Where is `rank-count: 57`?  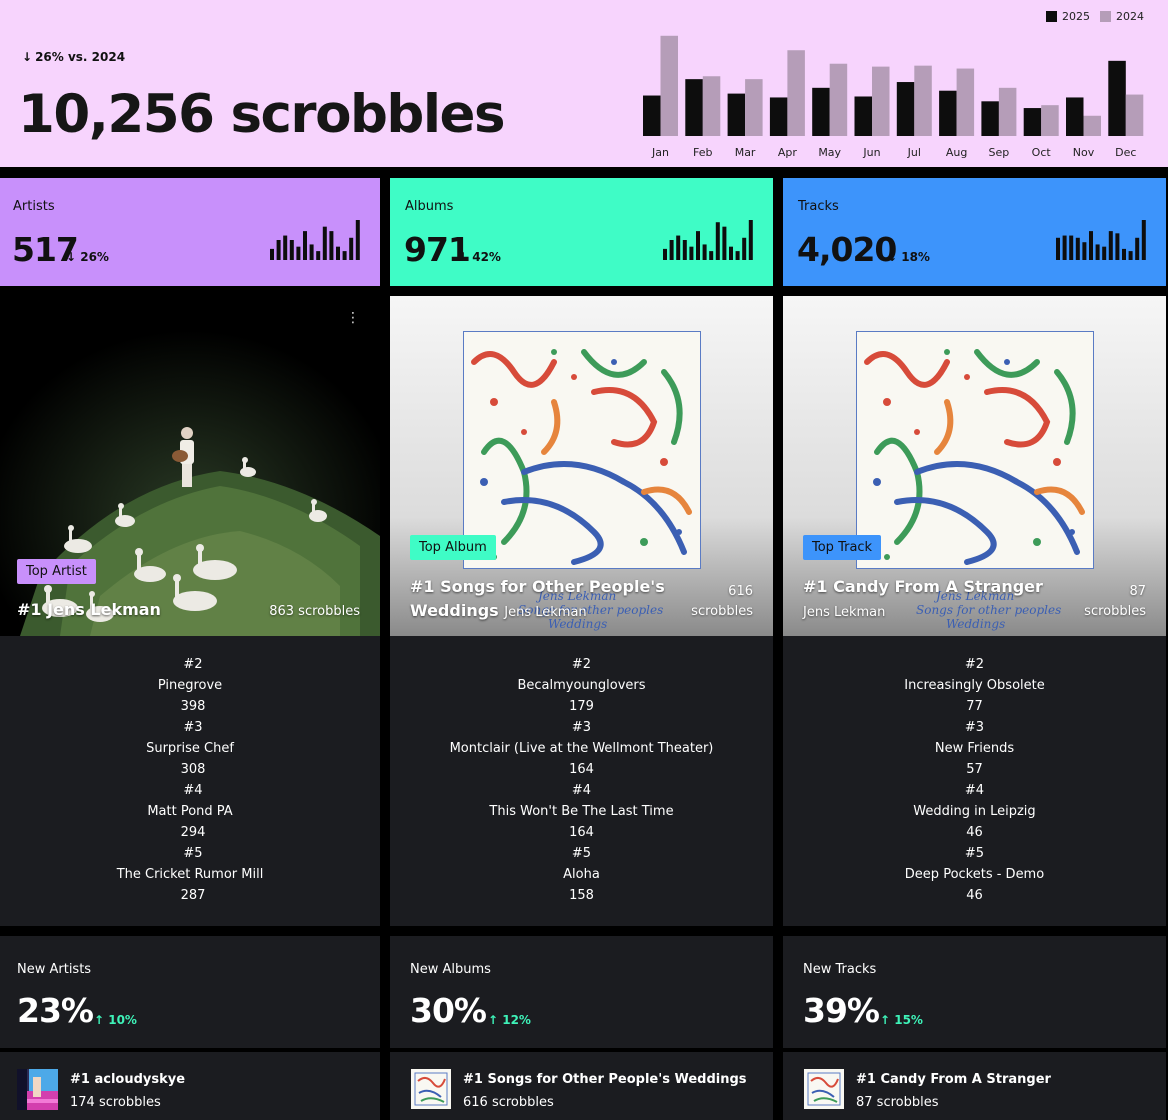 rank-count: 57 is located at coordinates (974, 769).